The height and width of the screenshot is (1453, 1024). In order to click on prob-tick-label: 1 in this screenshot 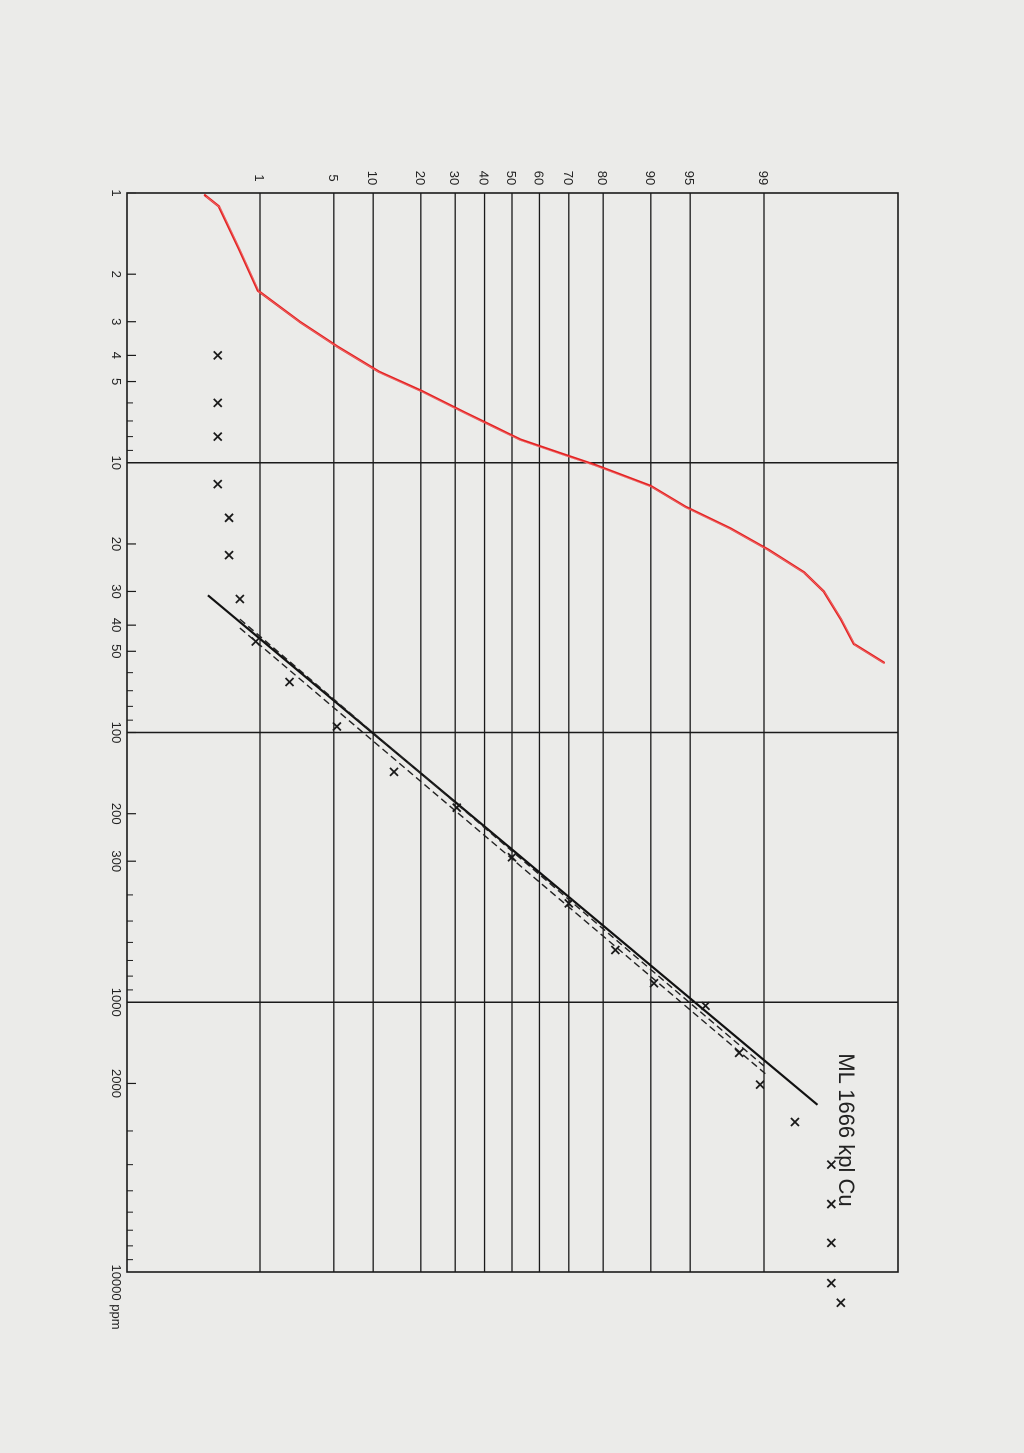, I will do `click(259, 177)`.